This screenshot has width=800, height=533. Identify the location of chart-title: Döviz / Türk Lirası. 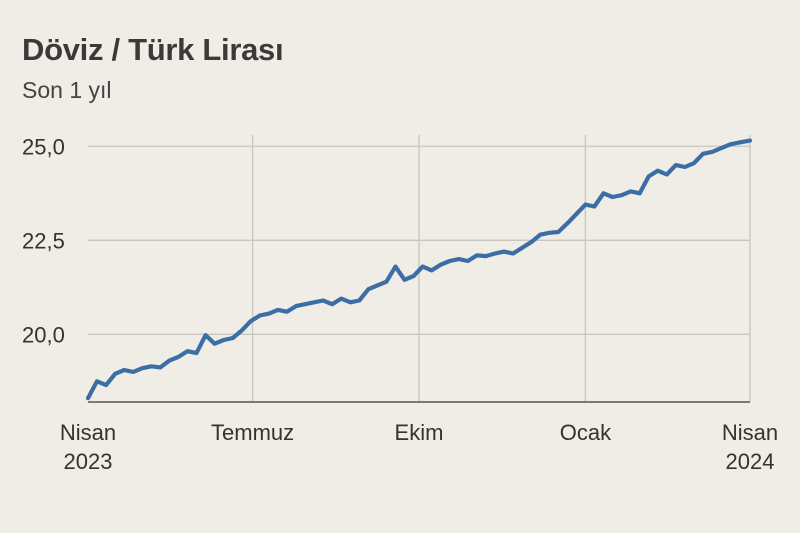
(153, 49).